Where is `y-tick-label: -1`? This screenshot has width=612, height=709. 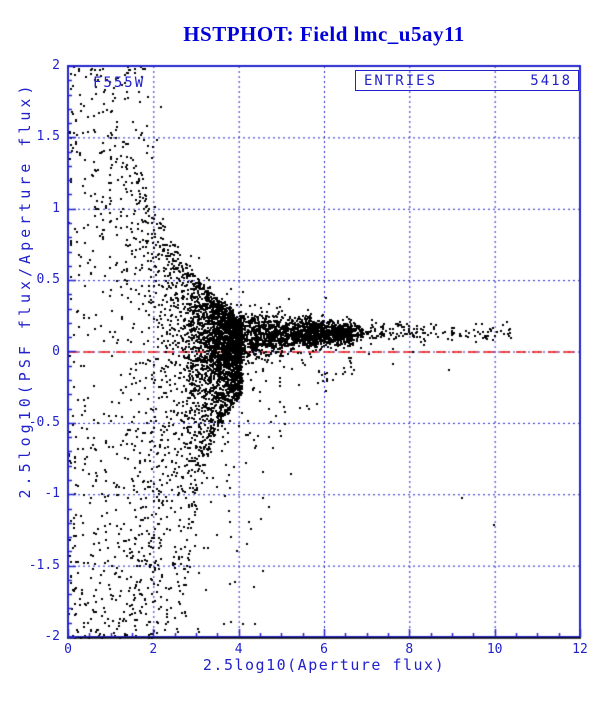 y-tick-label: -1 is located at coordinates (52, 494).